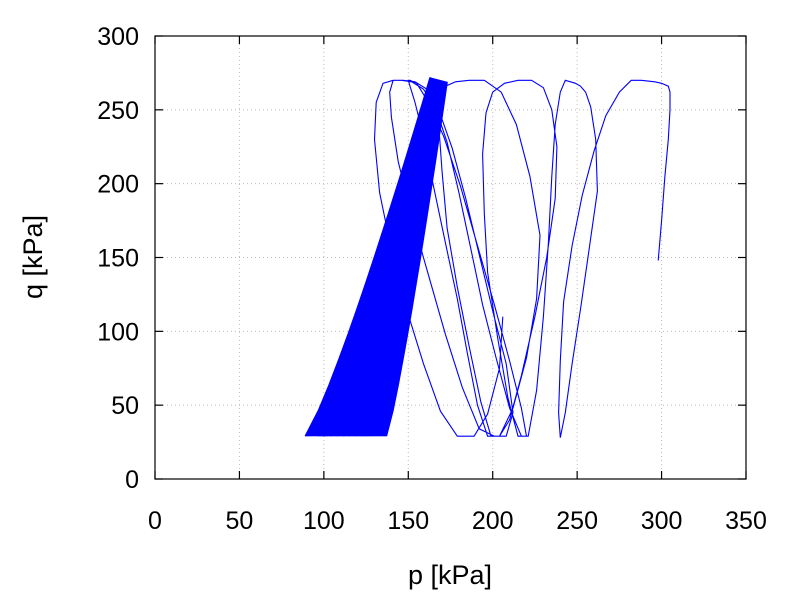  Describe the element at coordinates (132, 480) in the screenshot. I see `y-tick-label-0: 0` at that location.